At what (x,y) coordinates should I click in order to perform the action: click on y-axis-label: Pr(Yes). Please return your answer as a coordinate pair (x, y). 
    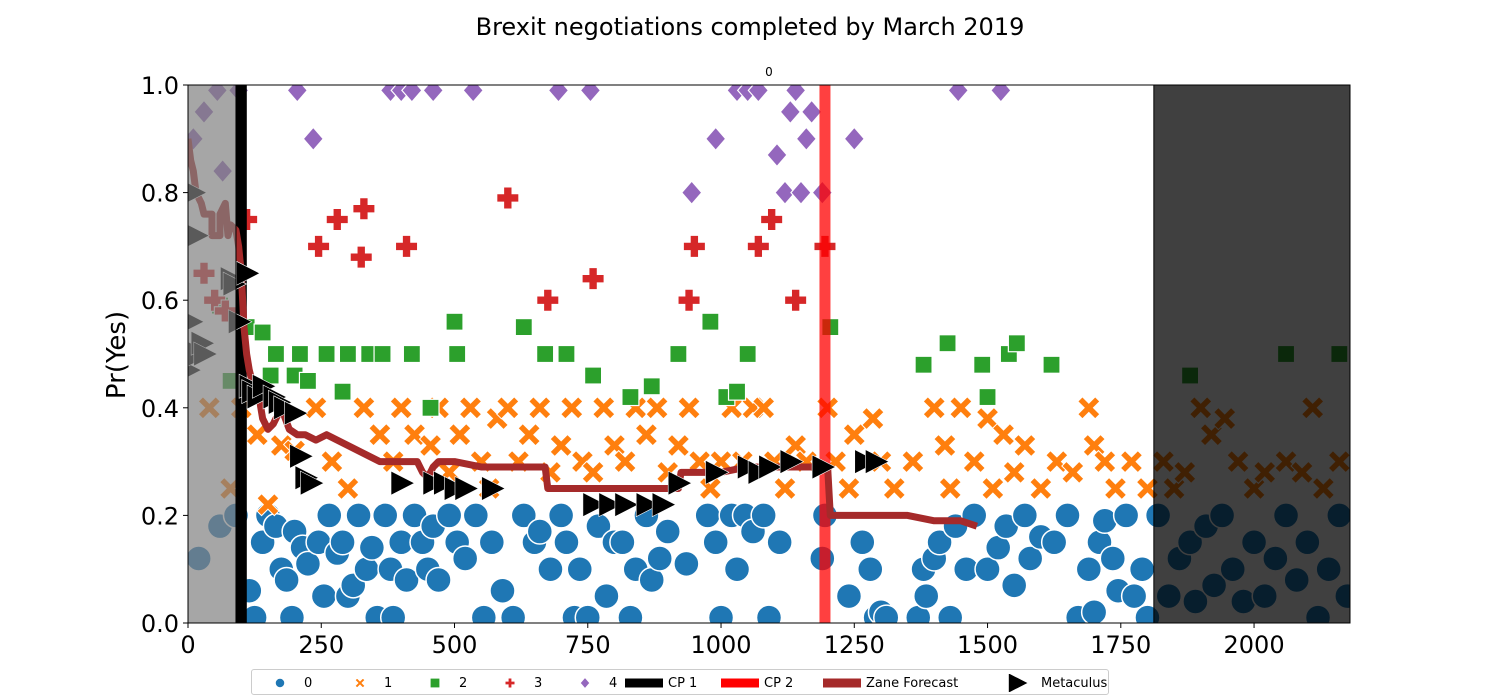
    Looking at the image, I should click on (117, 355).